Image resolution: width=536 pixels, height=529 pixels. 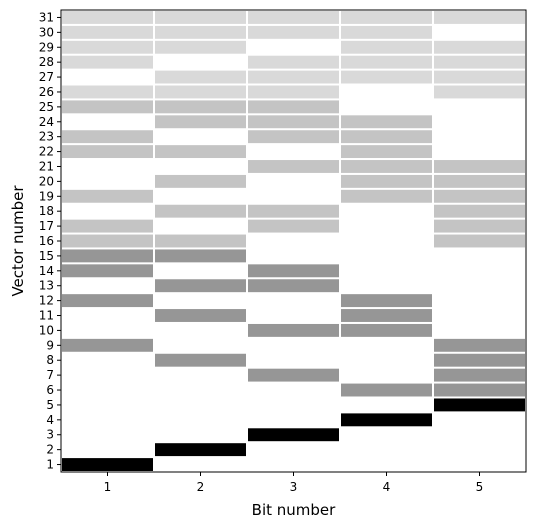 I want to click on cell-v9-b5, so click(x=479, y=345).